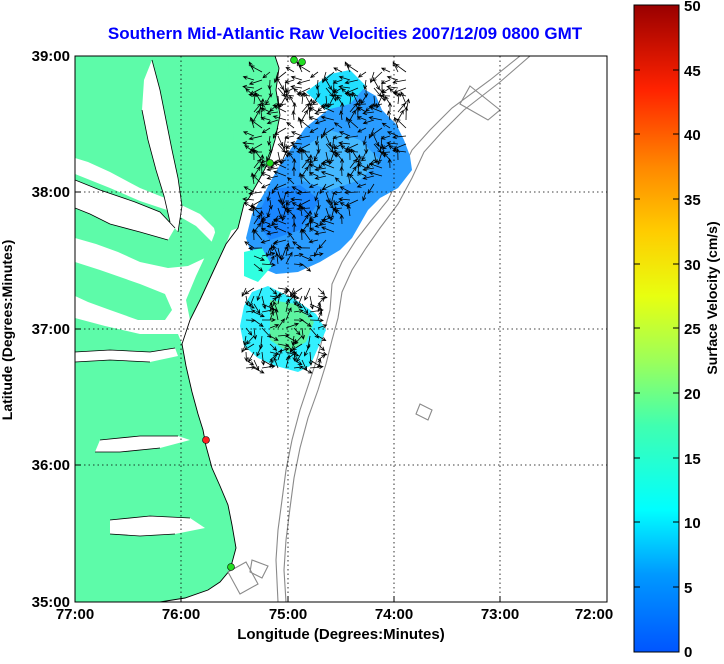 The height and width of the screenshot is (664, 724). I want to click on colorbar-tick-label: 30, so click(692, 265).